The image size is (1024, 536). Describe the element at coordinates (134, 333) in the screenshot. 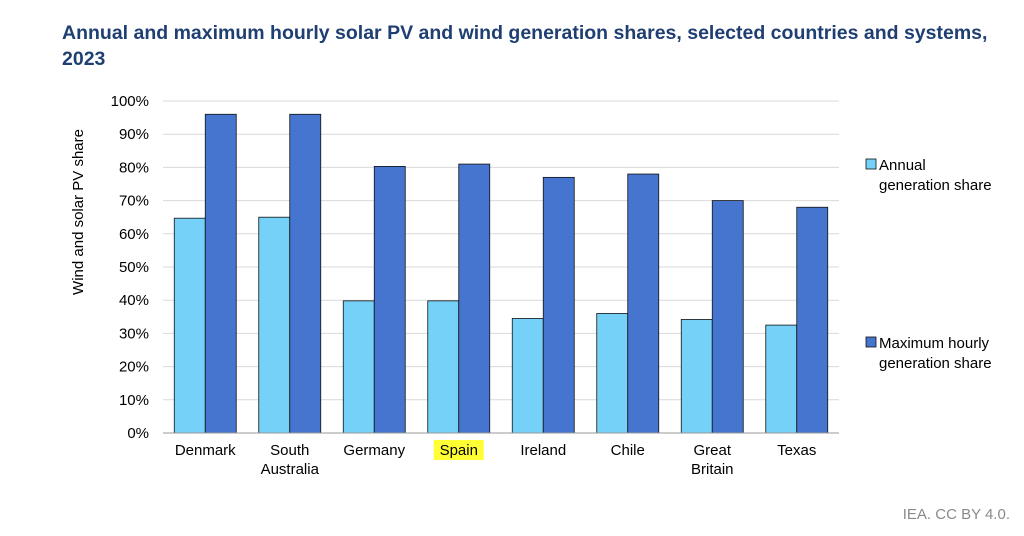

I see `y-tick-label: 30%` at that location.